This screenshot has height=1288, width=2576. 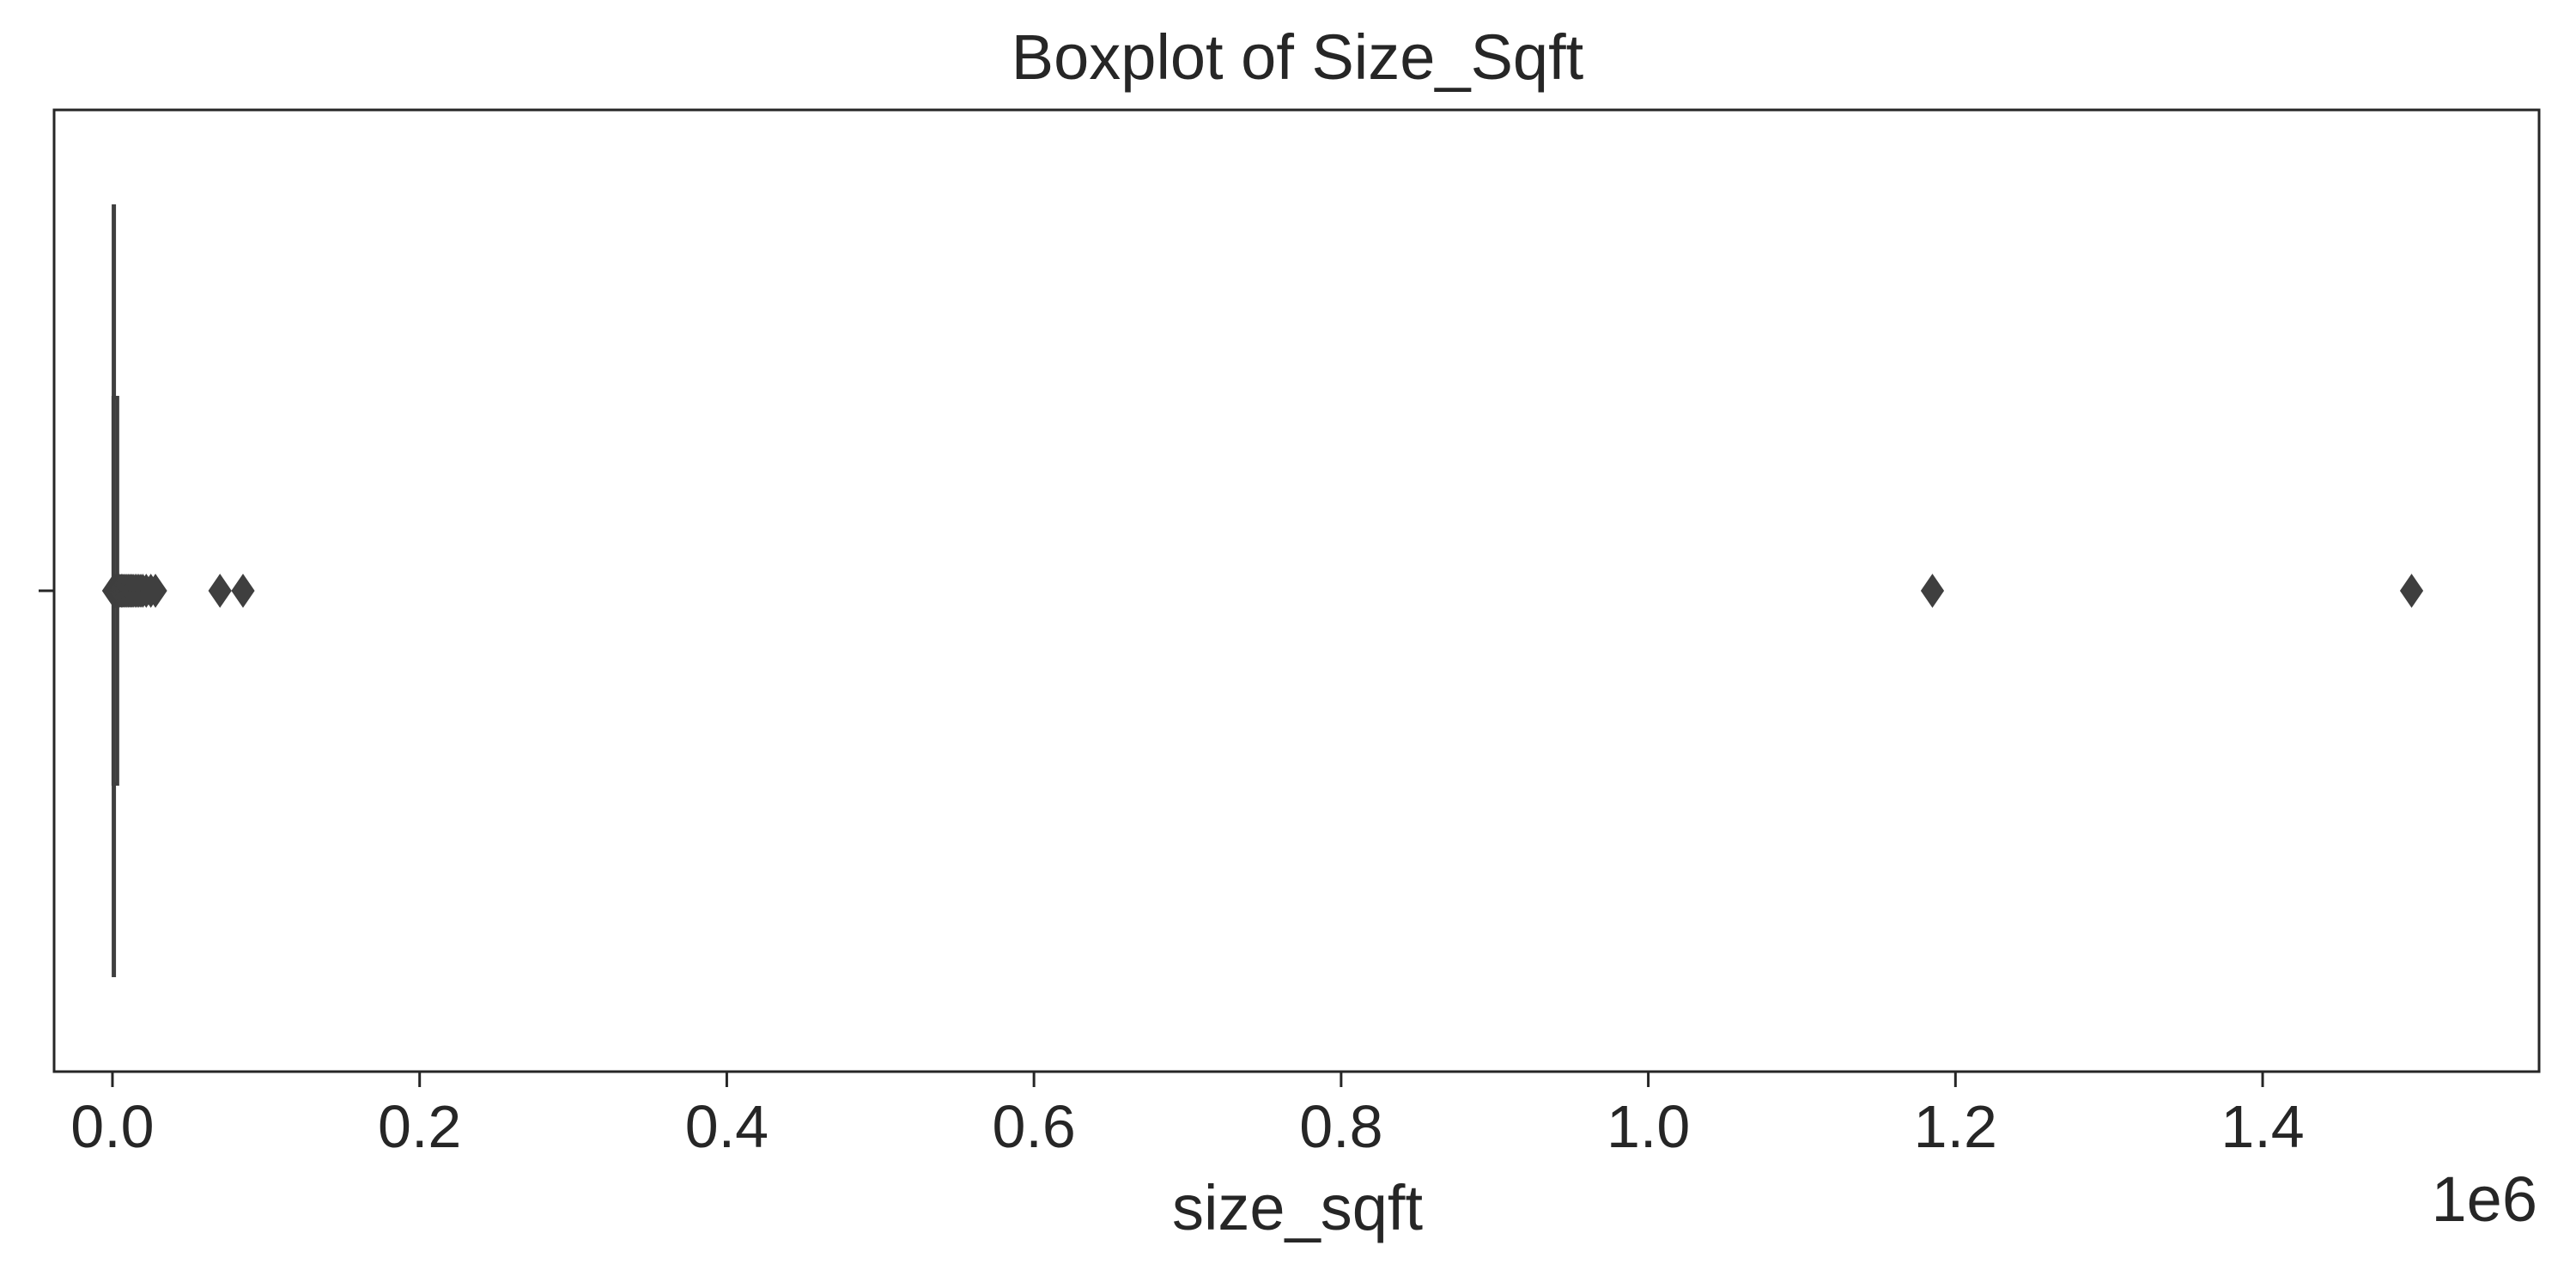 I want to click on x-axis-scale-label: 1e6, so click(x=2485, y=1199).